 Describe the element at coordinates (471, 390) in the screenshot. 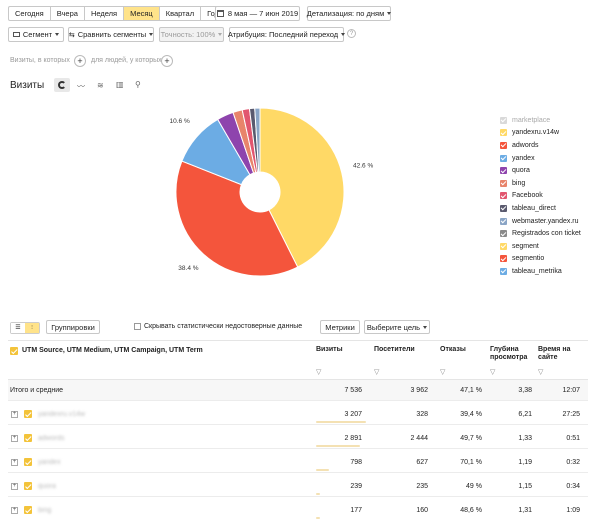

I see `cell-2: 47,1 %` at that location.